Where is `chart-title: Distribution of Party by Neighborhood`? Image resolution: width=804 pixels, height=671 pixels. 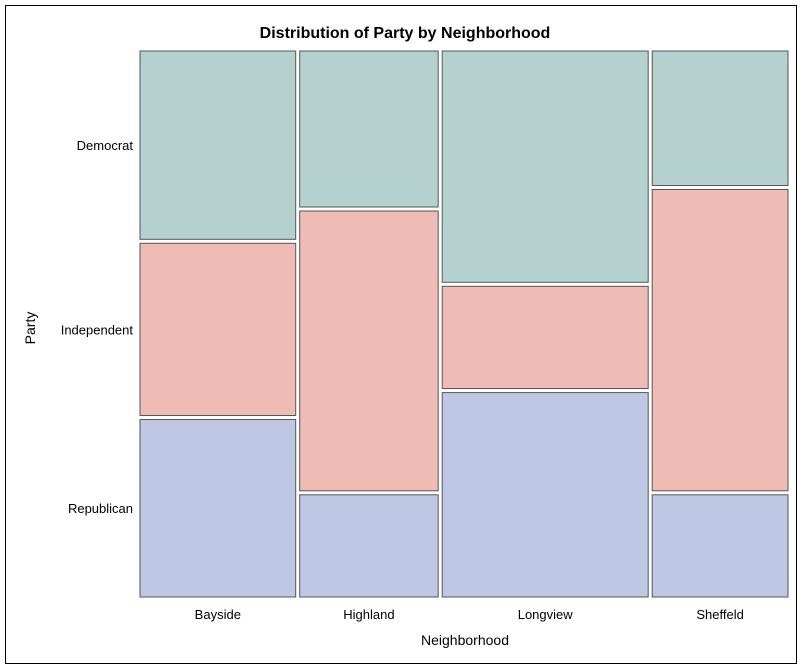 chart-title: Distribution of Party by Neighborhood is located at coordinates (405, 33).